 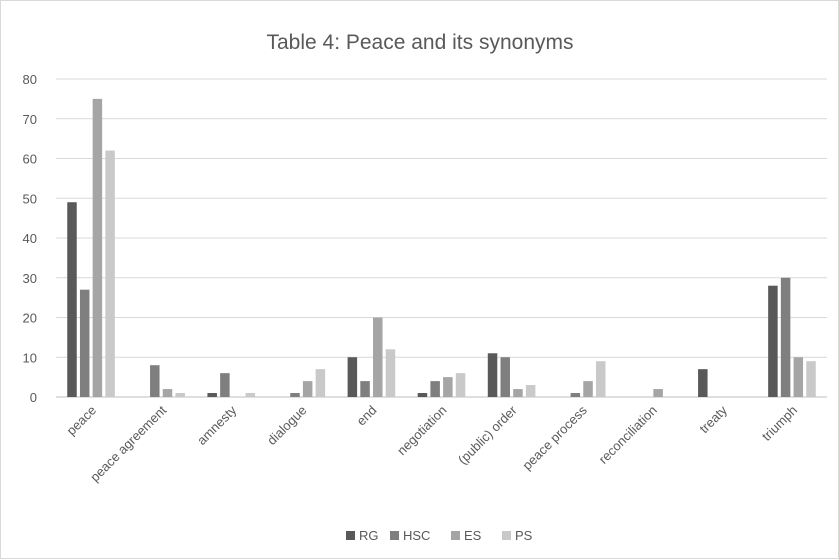 What do you see at coordinates (367, 416) in the screenshot?
I see `x-tick-label: end` at bounding box center [367, 416].